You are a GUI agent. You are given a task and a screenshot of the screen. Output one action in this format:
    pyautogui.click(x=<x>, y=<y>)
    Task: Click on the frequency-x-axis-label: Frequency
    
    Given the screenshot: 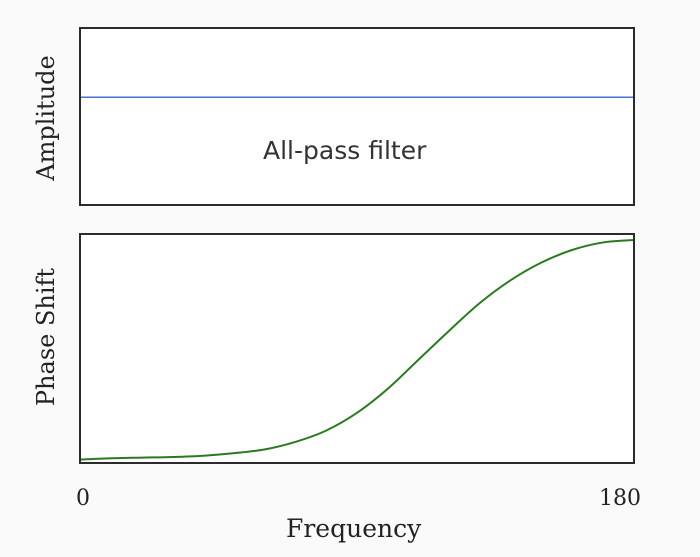 What is the action you would take?
    pyautogui.click(x=354, y=528)
    